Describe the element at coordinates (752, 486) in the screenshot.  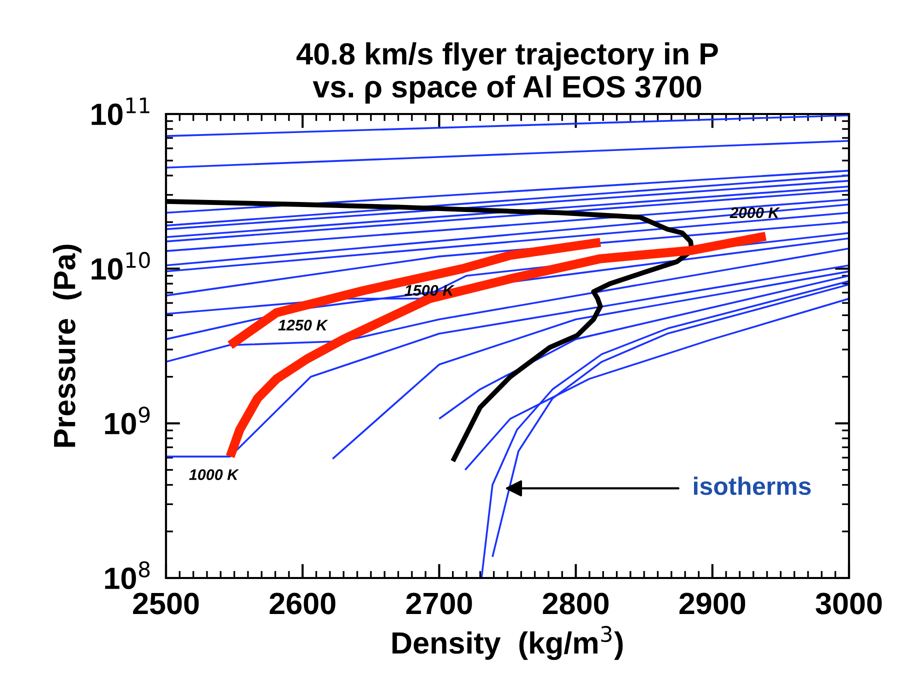
I see `annotation: isotherms` at that location.